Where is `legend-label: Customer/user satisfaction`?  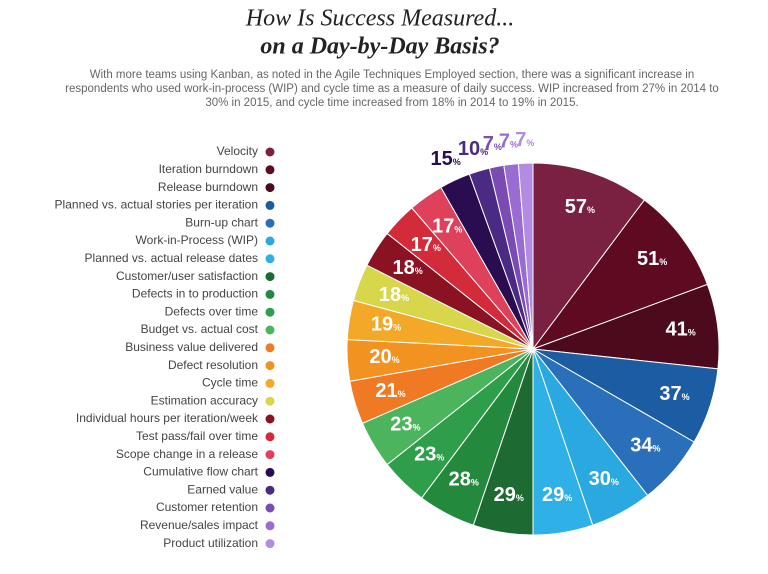
legend-label: Customer/user satisfaction is located at coordinates (187, 276).